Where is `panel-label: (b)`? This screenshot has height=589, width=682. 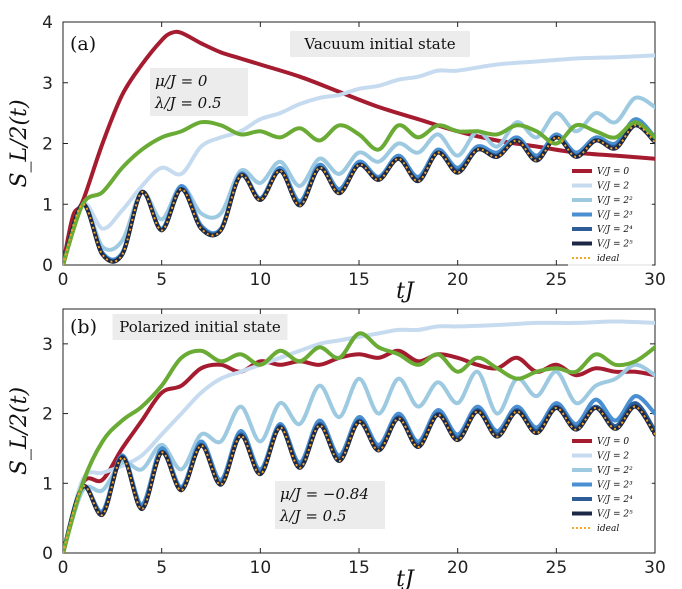 panel-label: (b) is located at coordinates (83, 327).